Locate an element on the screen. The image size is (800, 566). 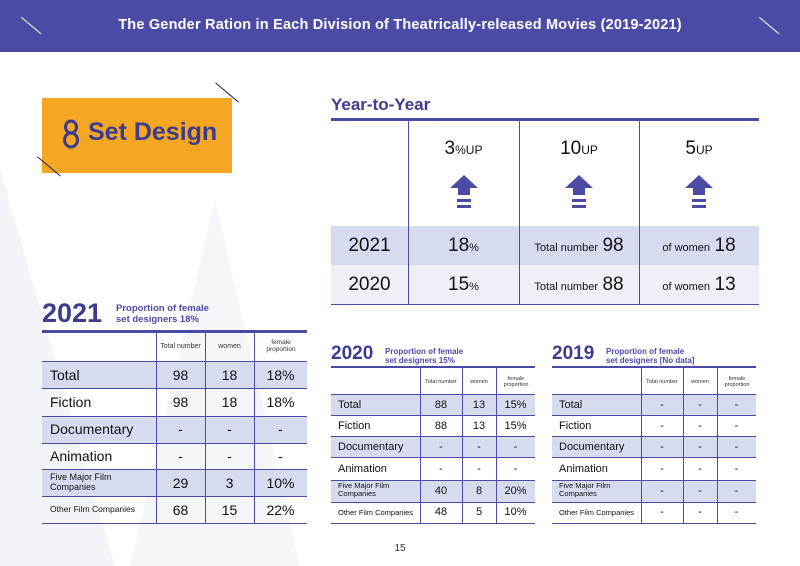
badge-corner-top is located at coordinates (227, 92).